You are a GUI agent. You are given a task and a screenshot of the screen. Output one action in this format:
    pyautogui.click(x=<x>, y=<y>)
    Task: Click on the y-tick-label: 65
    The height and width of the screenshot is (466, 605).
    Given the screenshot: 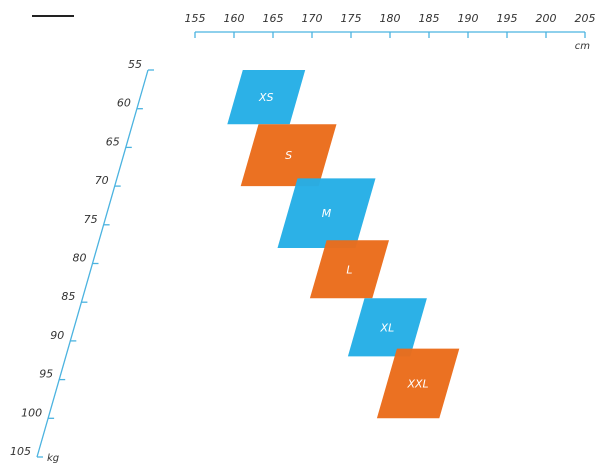 What is the action you would take?
    pyautogui.click(x=113, y=141)
    